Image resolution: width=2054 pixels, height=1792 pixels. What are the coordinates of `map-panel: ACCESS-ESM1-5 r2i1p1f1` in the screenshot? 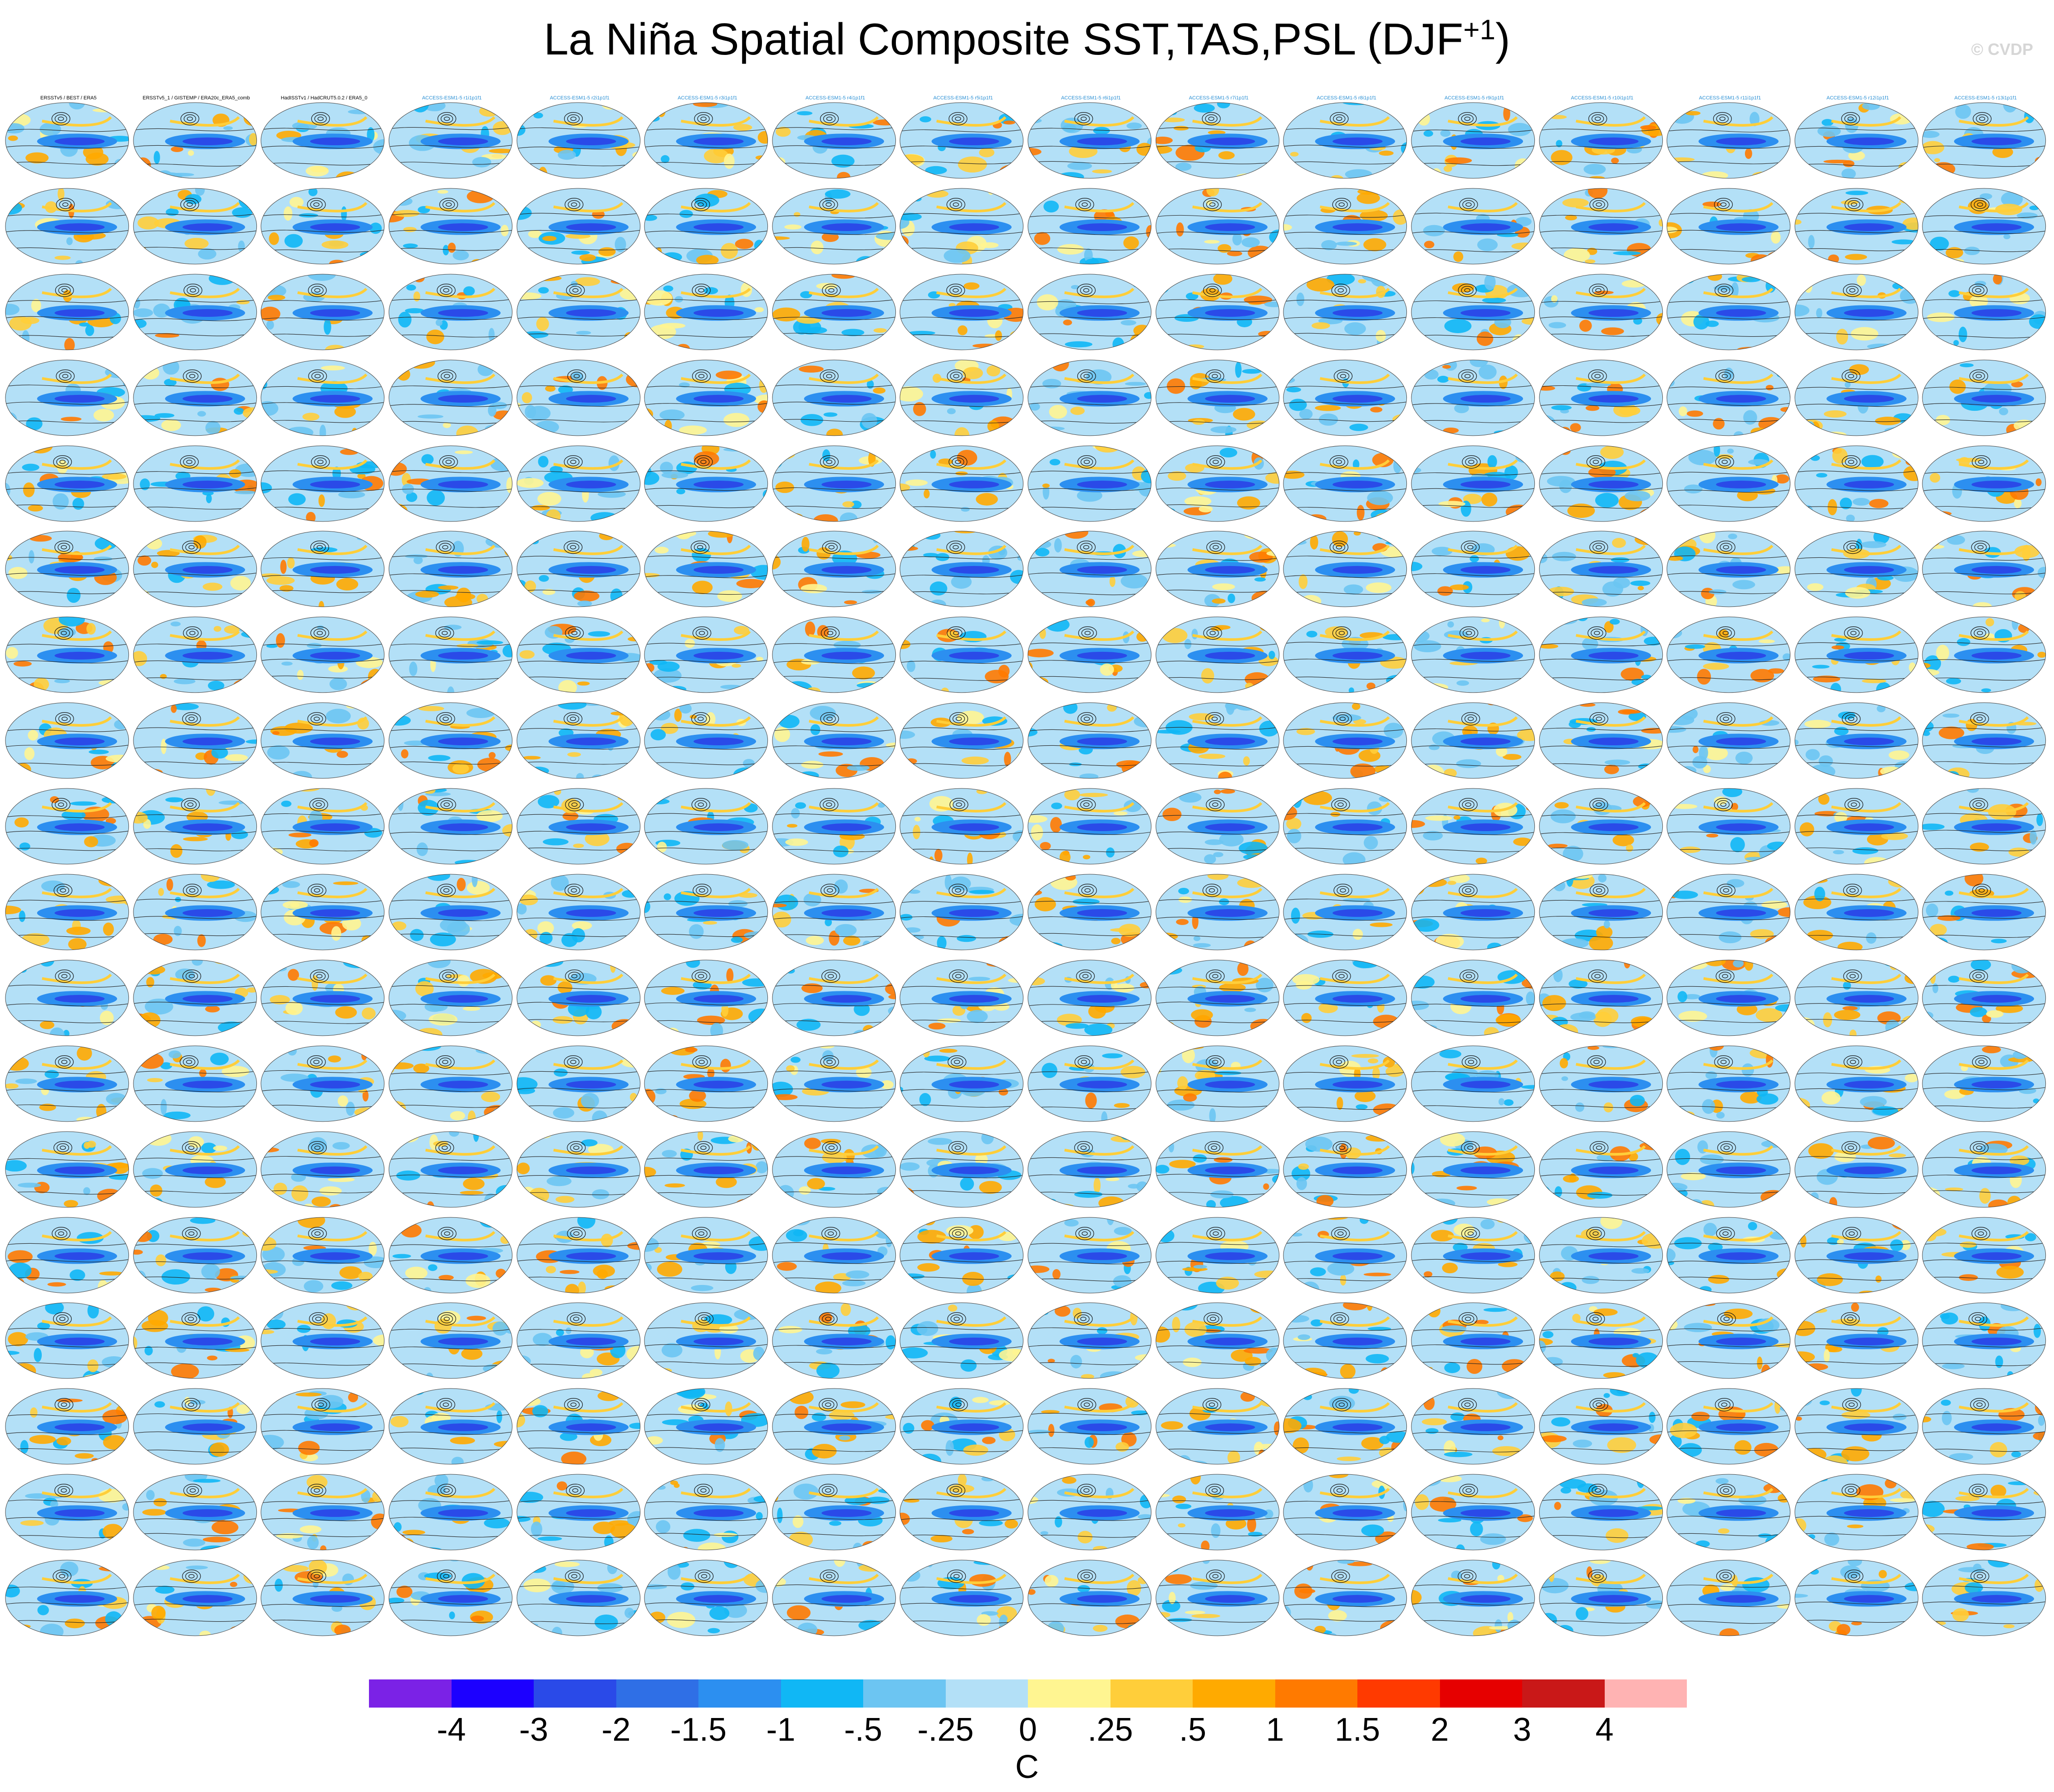 It's located at (580, 138).